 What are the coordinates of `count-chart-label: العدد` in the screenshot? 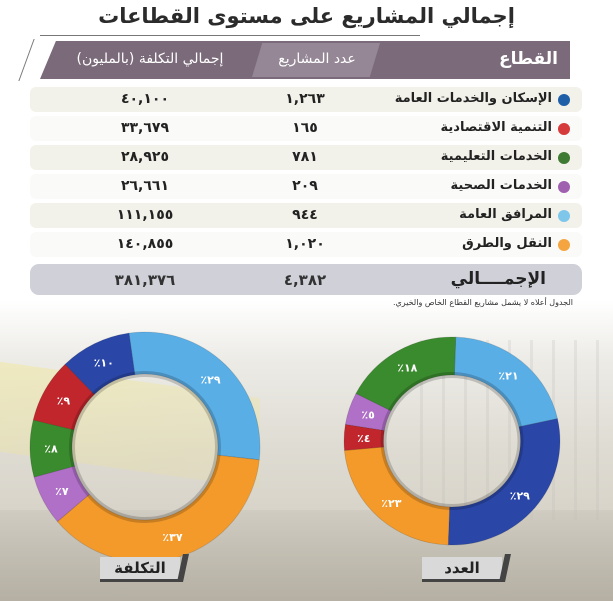 It's located at (466, 568).